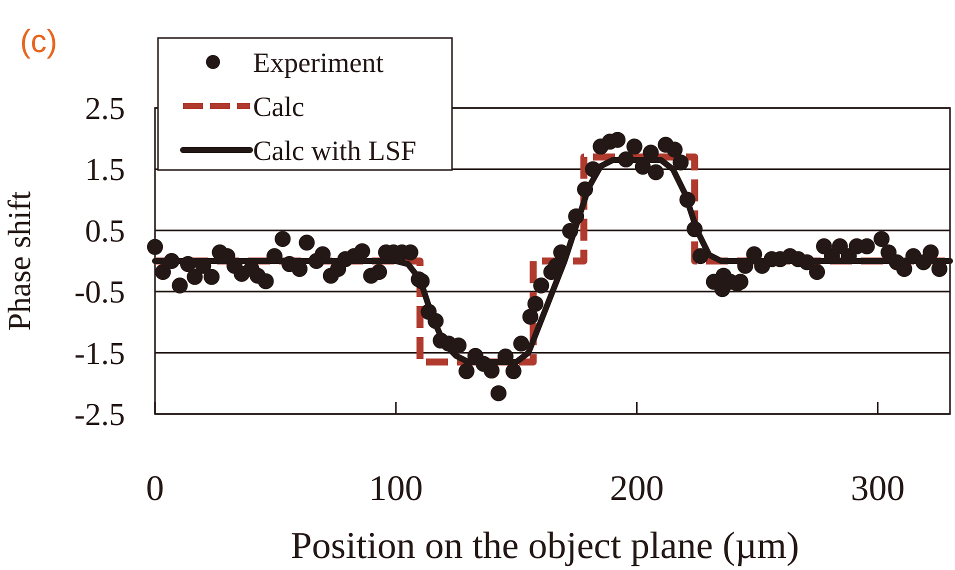 The image size is (955, 570). What do you see at coordinates (39, 41) in the screenshot?
I see `chart-title: (c)` at bounding box center [39, 41].